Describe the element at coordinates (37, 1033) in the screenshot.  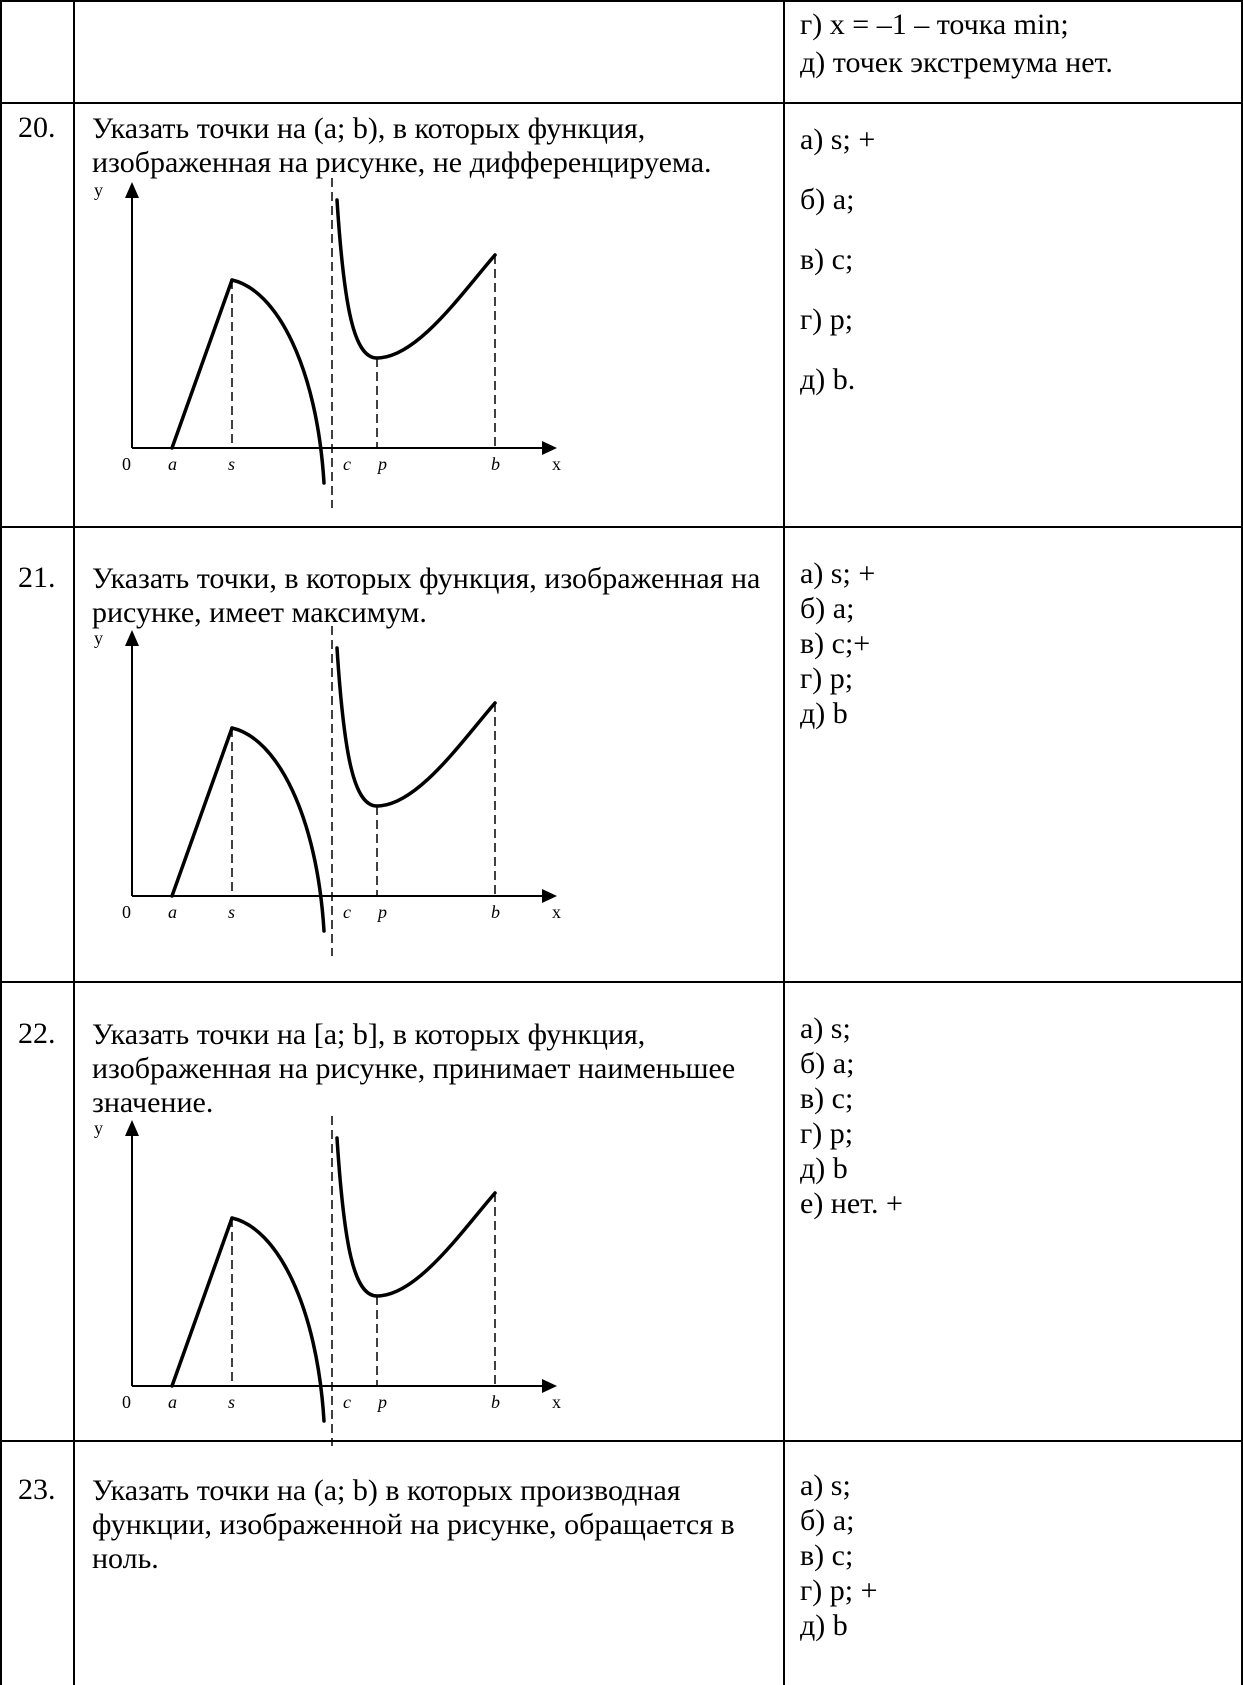
I see `question-number: 22.` at that location.